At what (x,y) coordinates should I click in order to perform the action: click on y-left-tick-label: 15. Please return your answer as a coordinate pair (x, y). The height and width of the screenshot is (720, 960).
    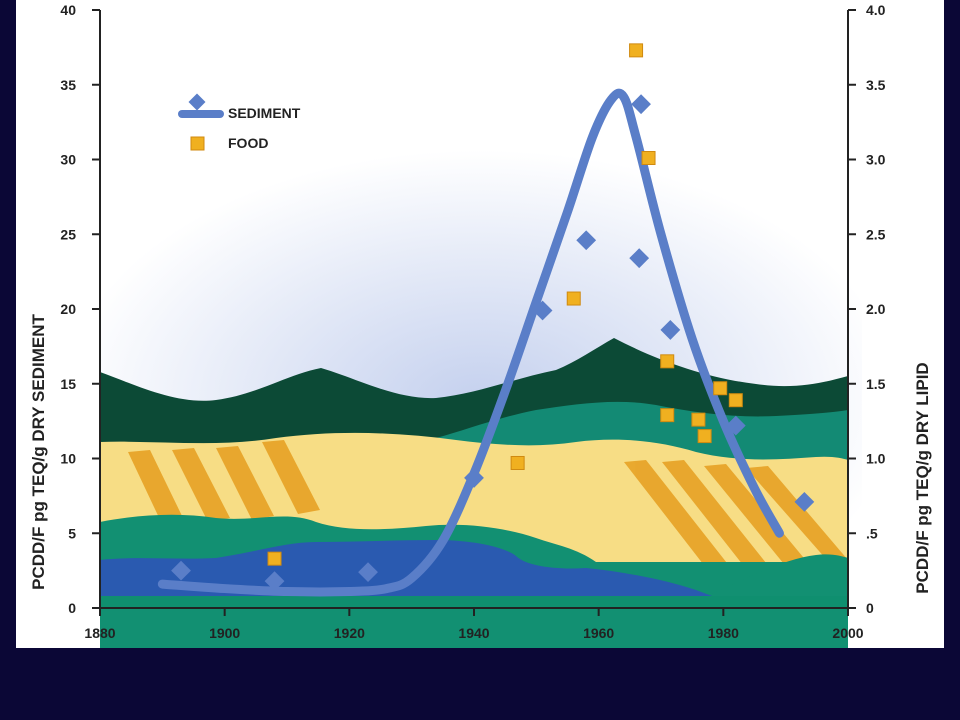
    Looking at the image, I should click on (68, 384).